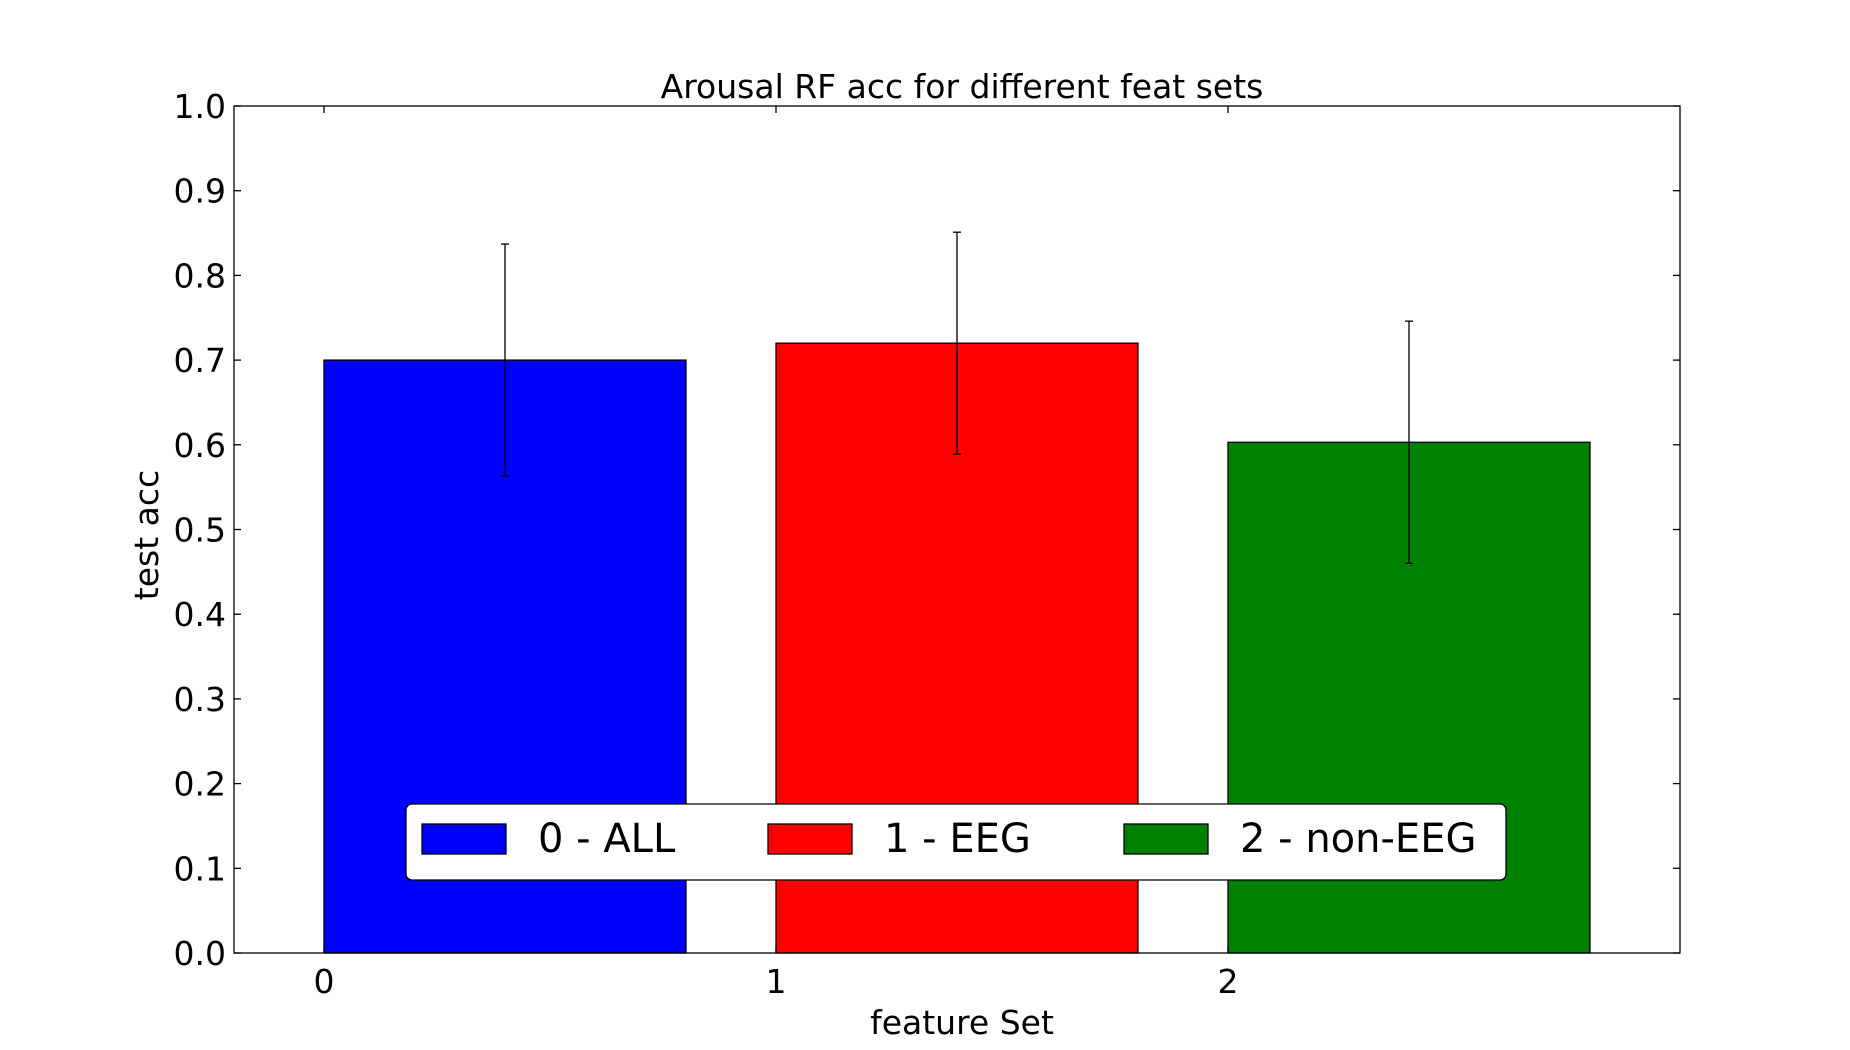  Describe the element at coordinates (957, 839) in the screenshot. I see `legend-label-1: 1 - EEG` at that location.